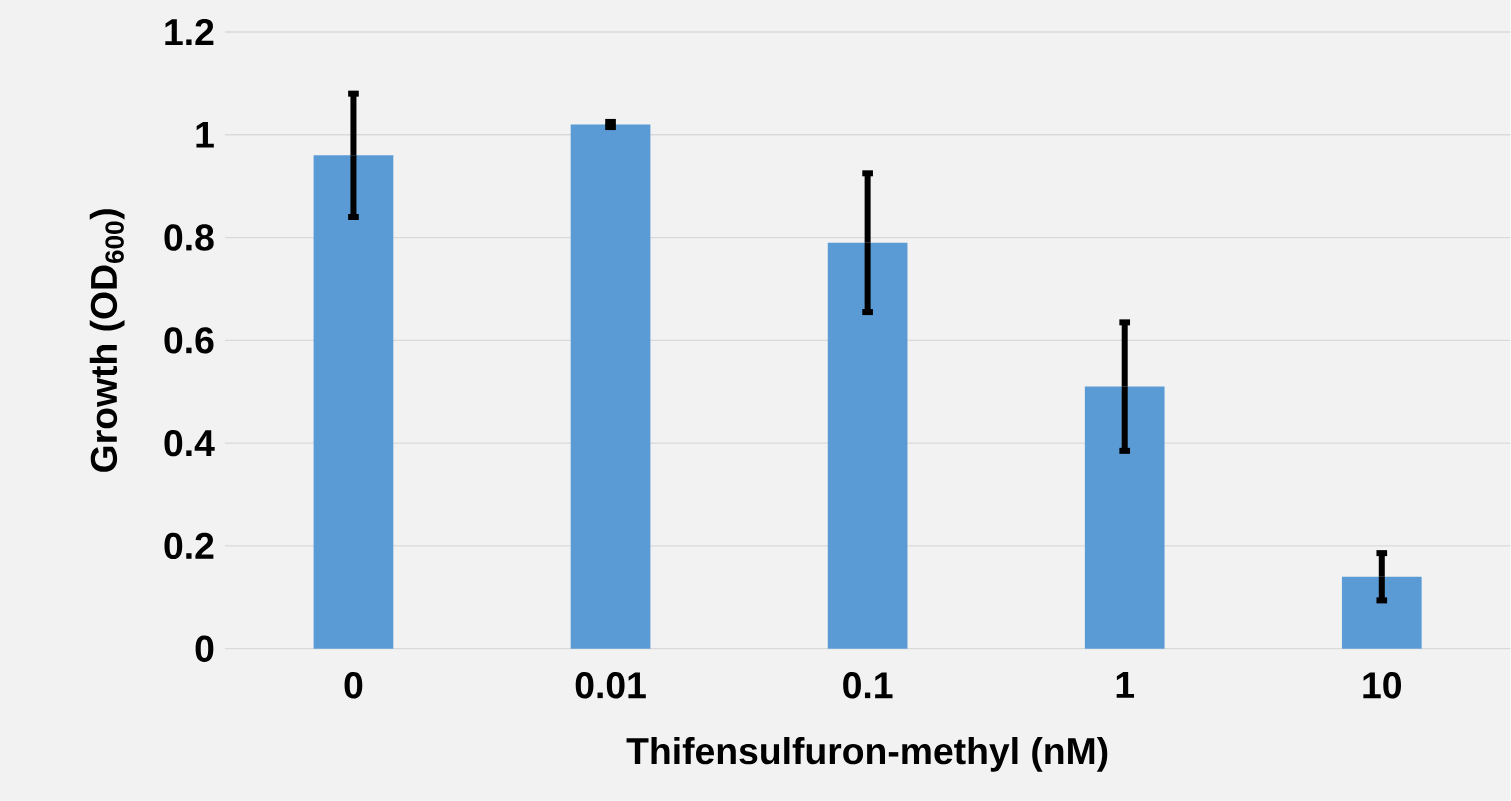 This screenshot has width=1511, height=801. Describe the element at coordinates (189, 443) in the screenshot. I see `y-tick-label: 0.4` at that location.